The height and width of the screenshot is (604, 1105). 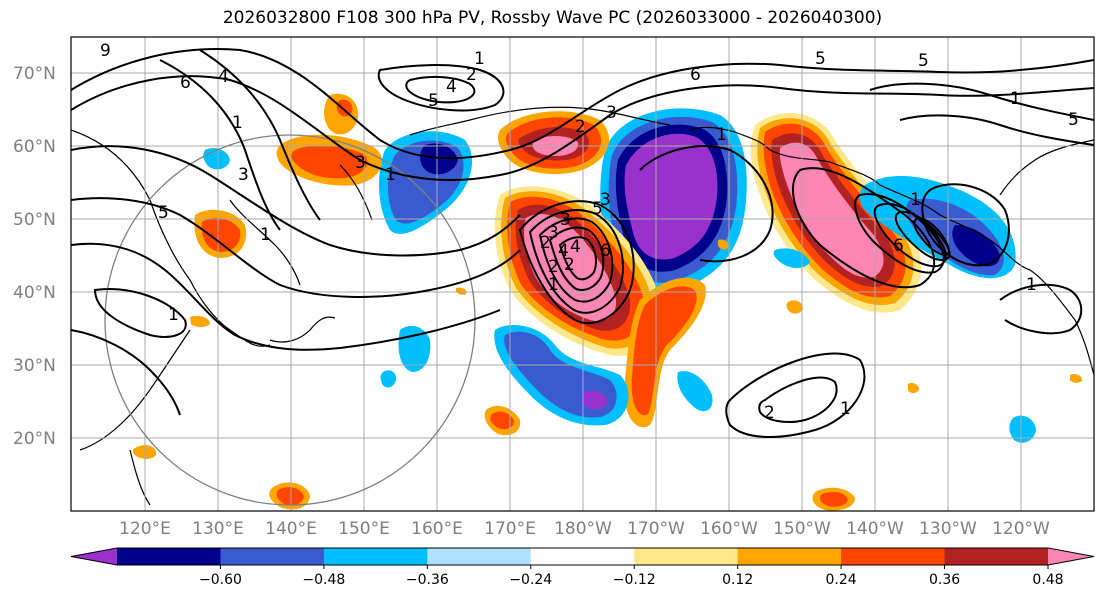 I want to click on colorbar-extend-min, so click(x=94, y=556).